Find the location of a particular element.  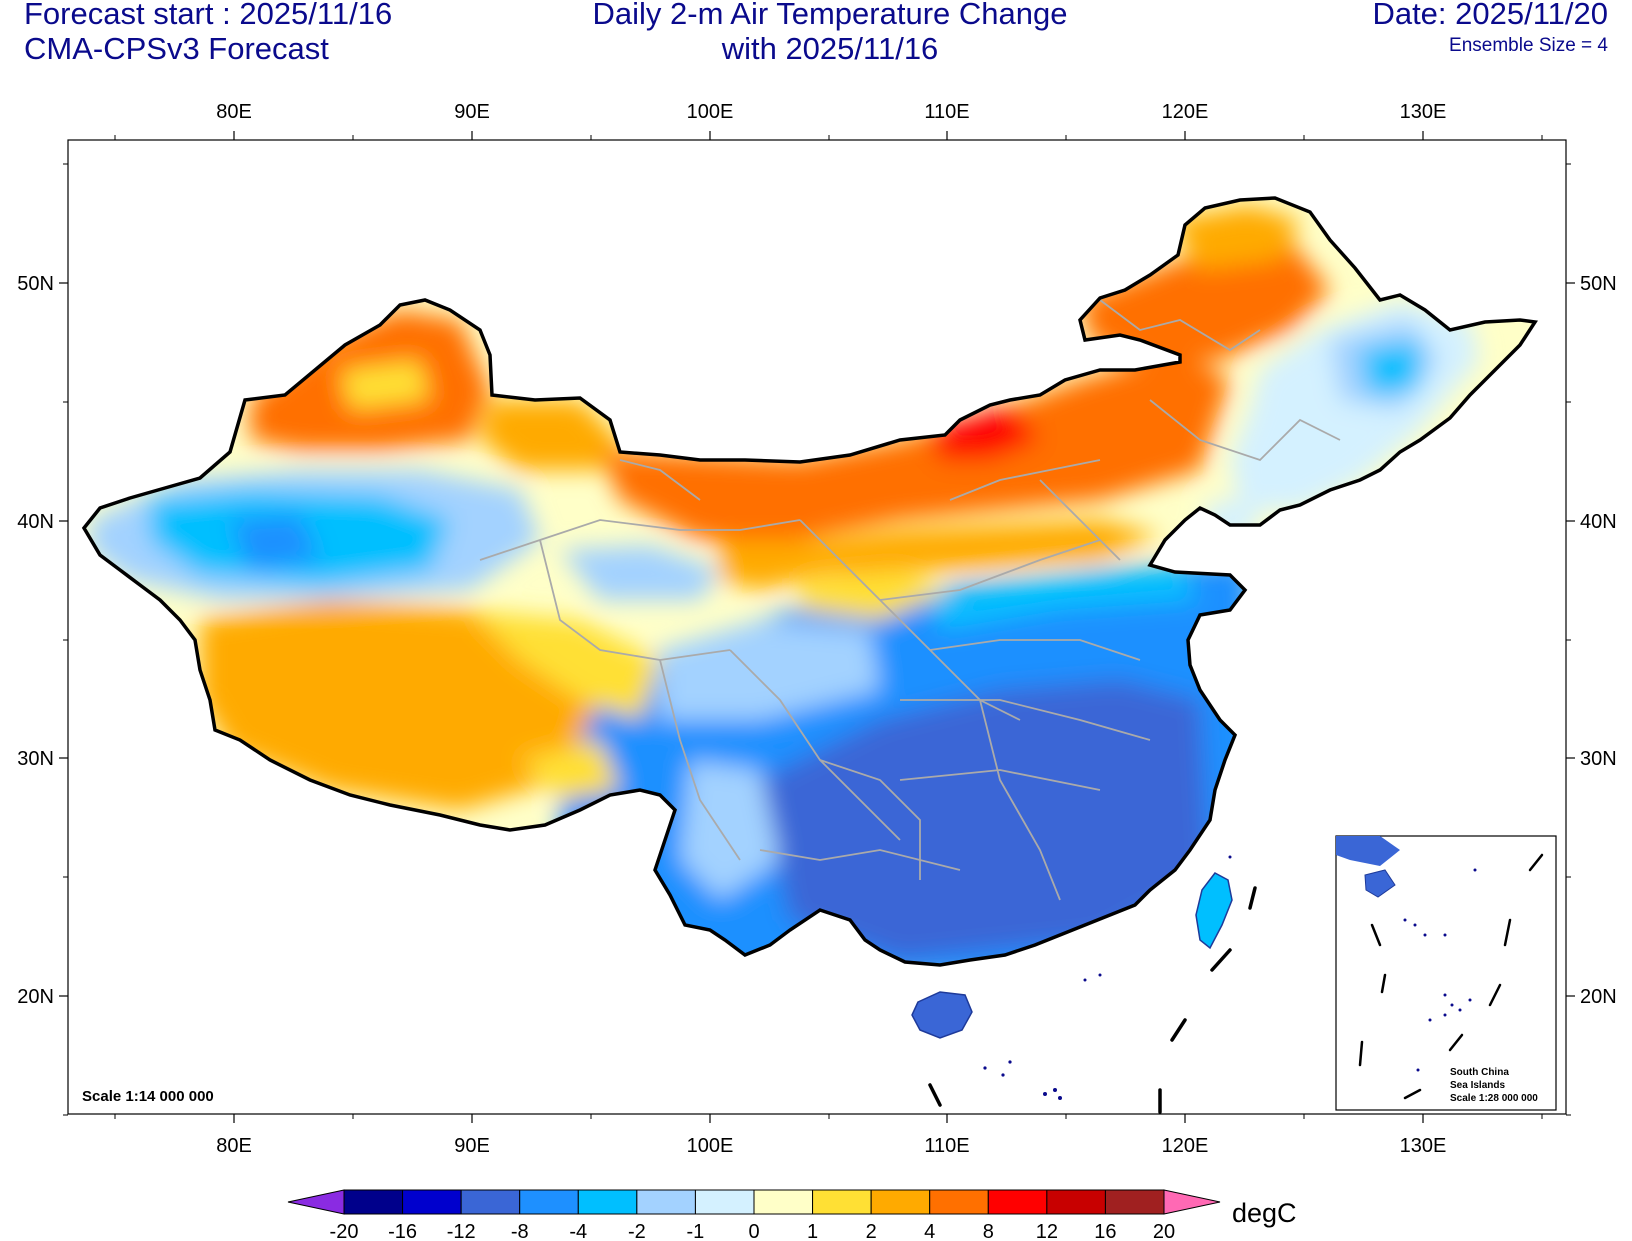

lon-label-bottom: 90E is located at coordinates (472, 1146).